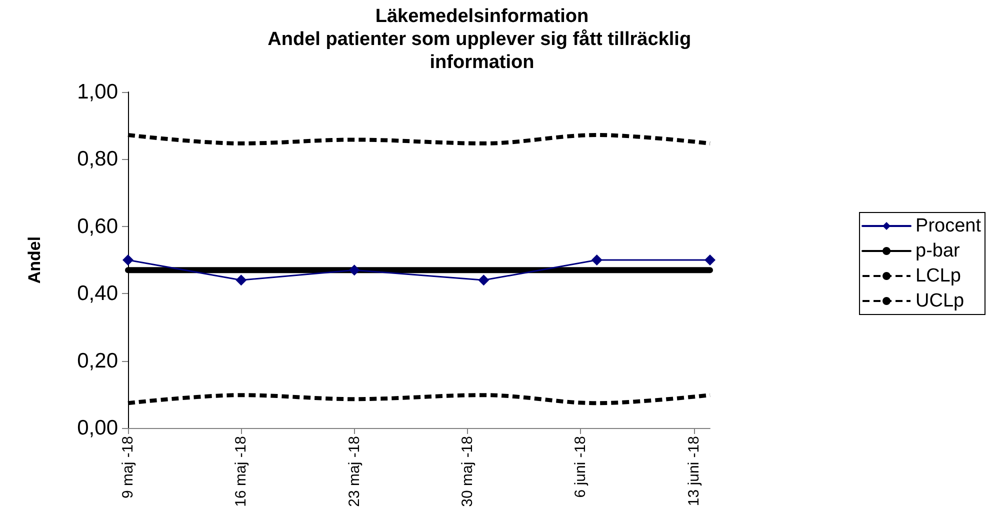  I want to click on y-tick-label: 0,40, so click(97, 294).